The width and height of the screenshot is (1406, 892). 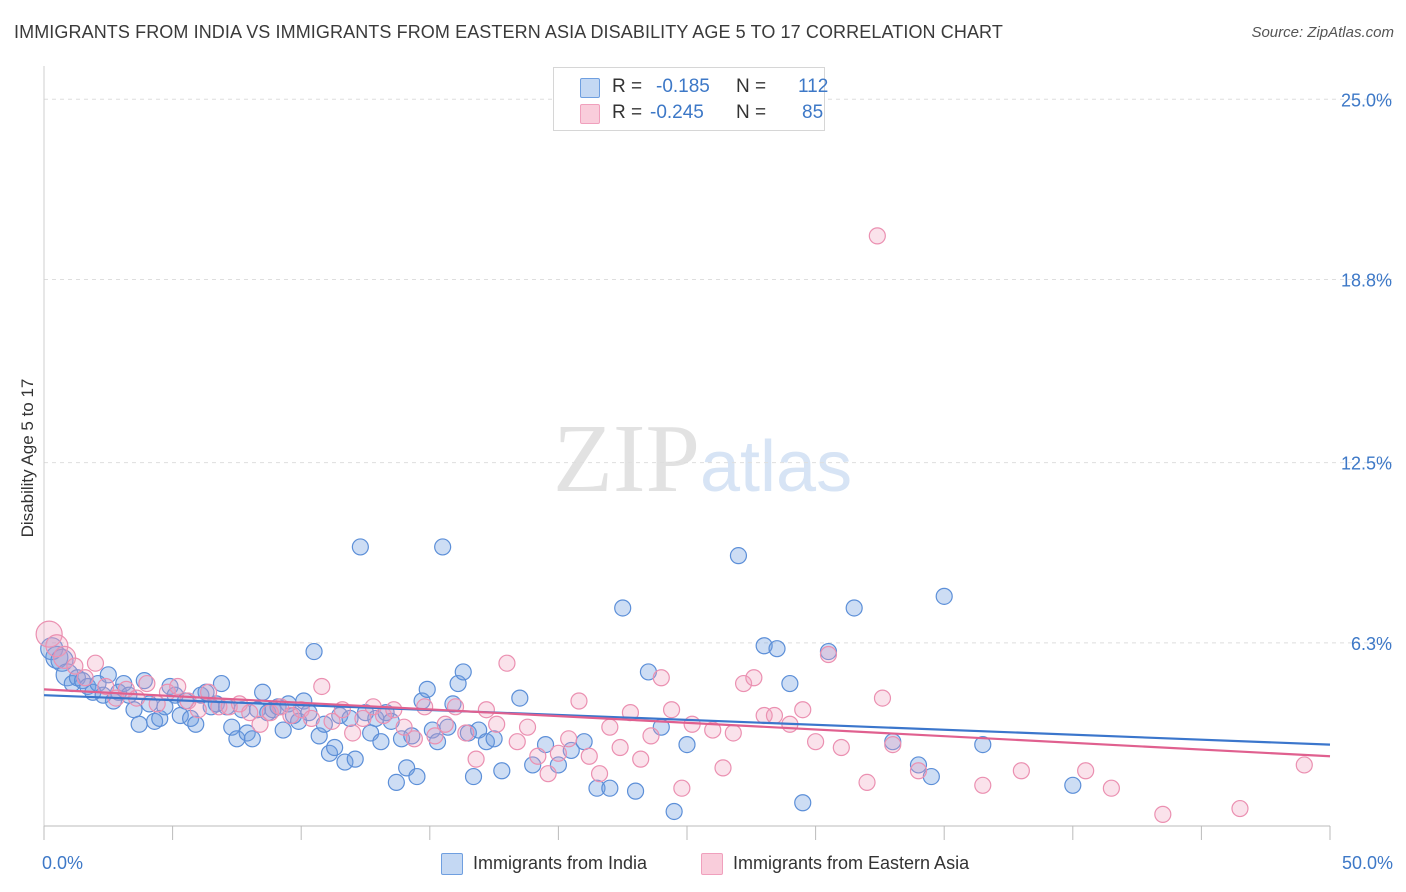 I want to click on bottom-legend-label-india: Immigrants from India, so click(x=560, y=863).